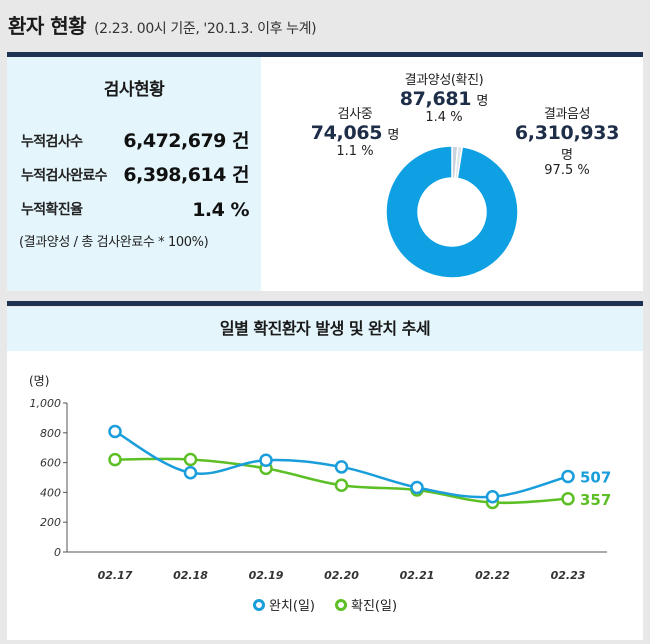 The image size is (650, 644). Describe the element at coordinates (567, 170) in the screenshot. I see `segment-percent: 97.5 %` at that location.